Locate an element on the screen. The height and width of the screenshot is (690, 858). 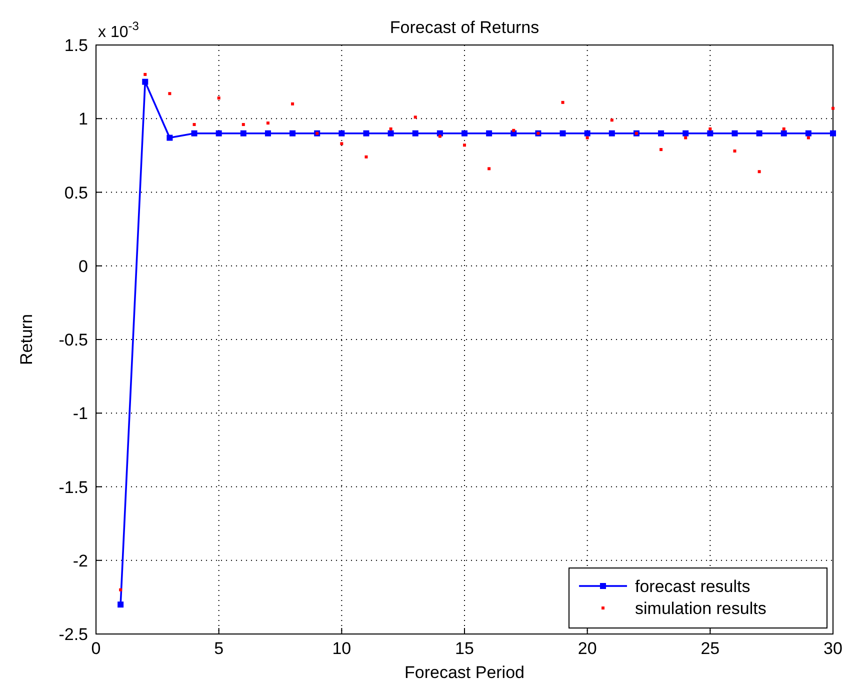
x-axis-title: Forecast Period is located at coordinates (464, 672).